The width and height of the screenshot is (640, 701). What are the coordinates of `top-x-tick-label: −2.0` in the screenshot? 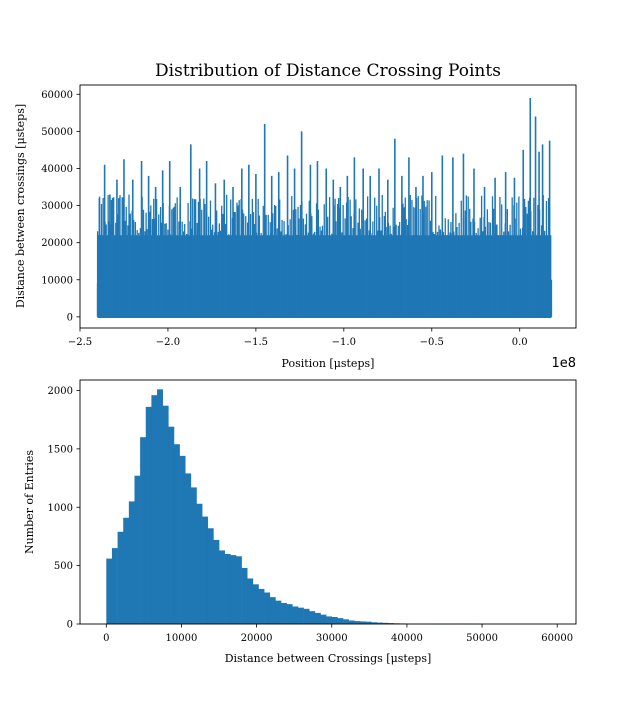 It's located at (168, 342).